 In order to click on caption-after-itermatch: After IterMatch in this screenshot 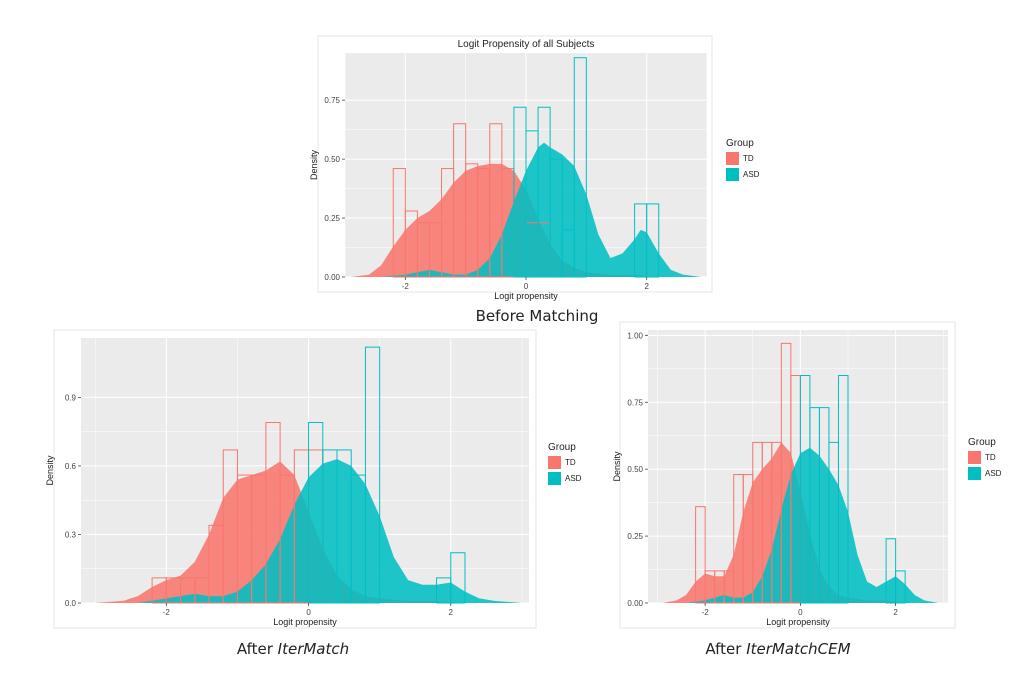, I will do `click(293, 649)`.